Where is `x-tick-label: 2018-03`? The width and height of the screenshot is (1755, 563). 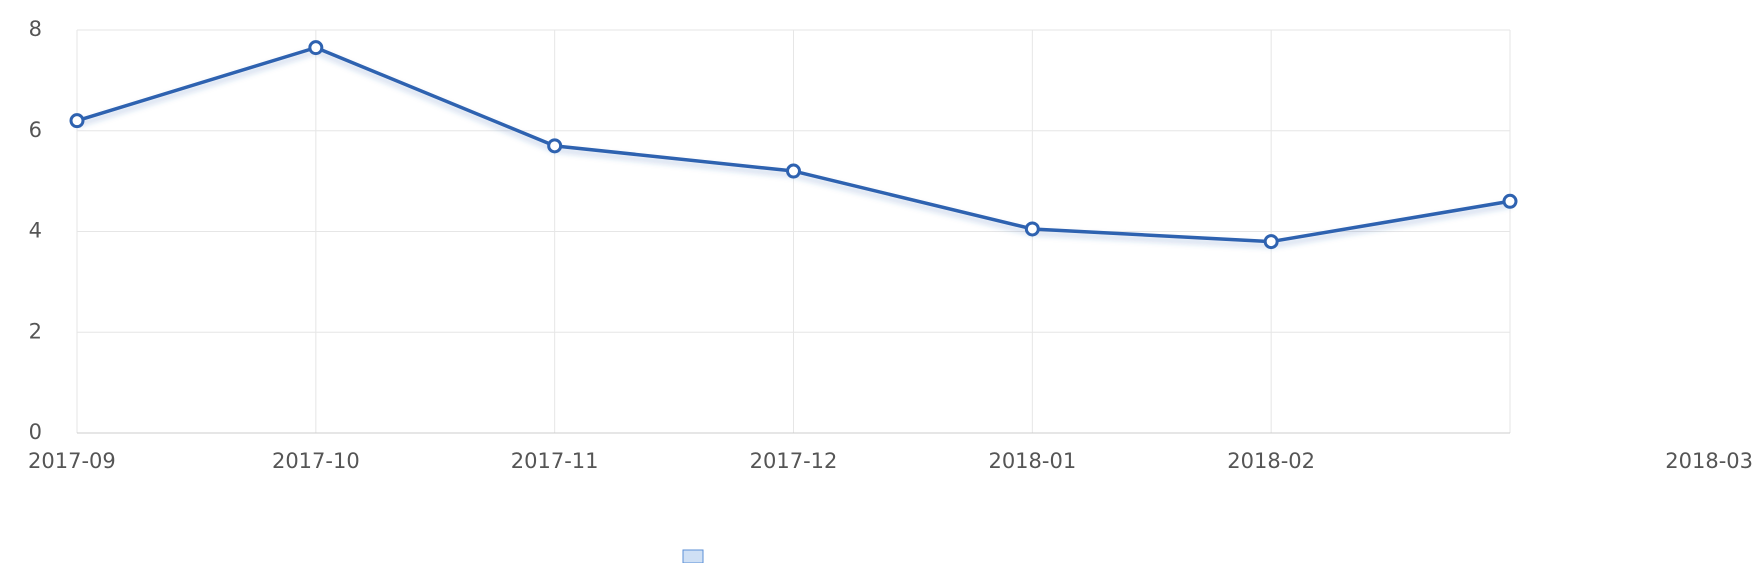 x-tick-label: 2018-03 is located at coordinates (1709, 461).